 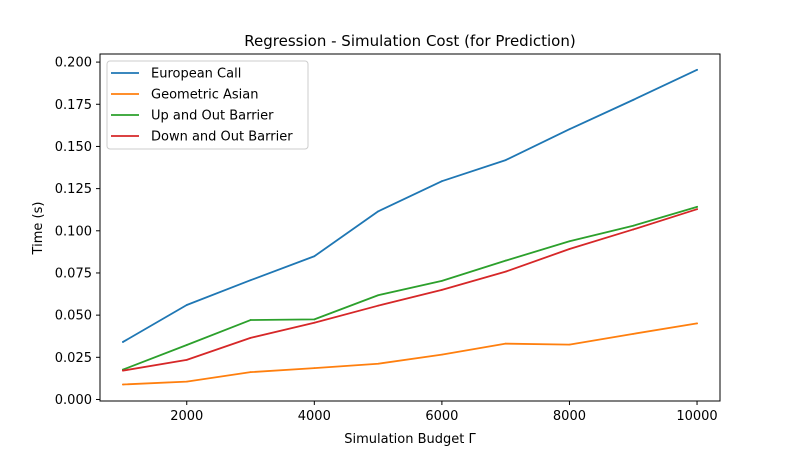 I want to click on y-tick-label: 0.200, so click(x=73, y=63).